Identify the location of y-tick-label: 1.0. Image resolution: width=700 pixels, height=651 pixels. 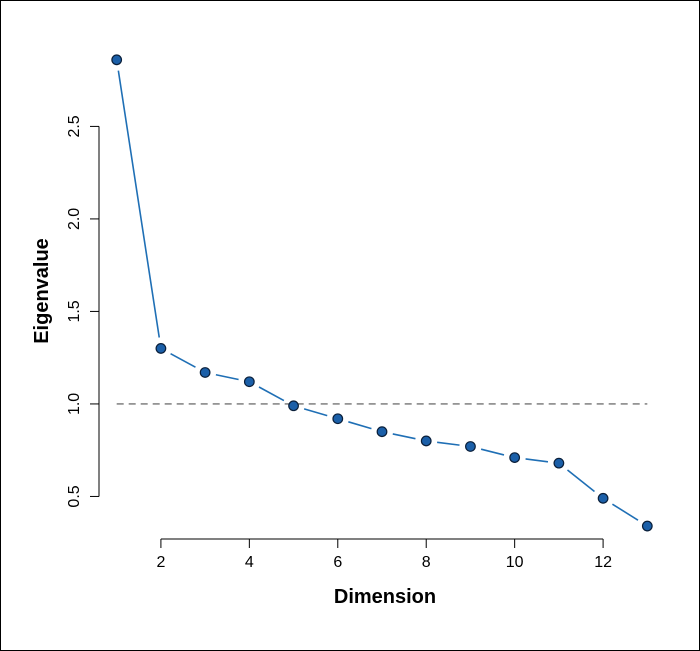
(74, 404).